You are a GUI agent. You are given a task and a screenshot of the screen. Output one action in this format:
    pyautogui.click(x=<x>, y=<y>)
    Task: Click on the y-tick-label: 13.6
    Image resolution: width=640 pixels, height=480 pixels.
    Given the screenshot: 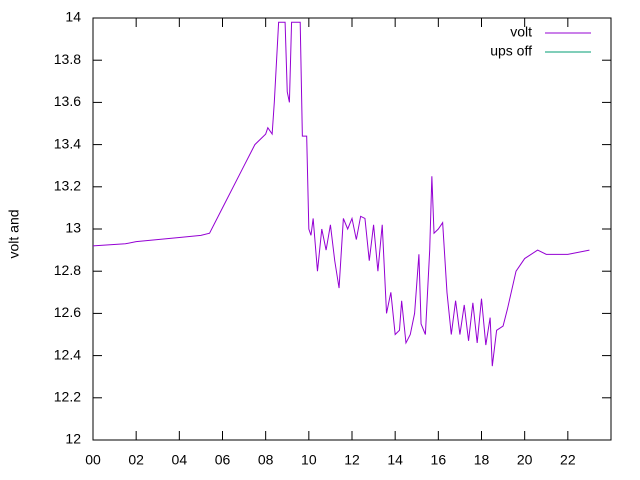 What is the action you would take?
    pyautogui.click(x=67, y=101)
    